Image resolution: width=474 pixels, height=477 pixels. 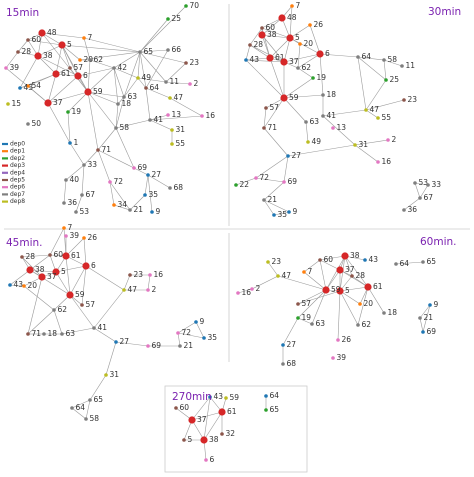 I want to click on node-label: 21, so click(x=189, y=345).